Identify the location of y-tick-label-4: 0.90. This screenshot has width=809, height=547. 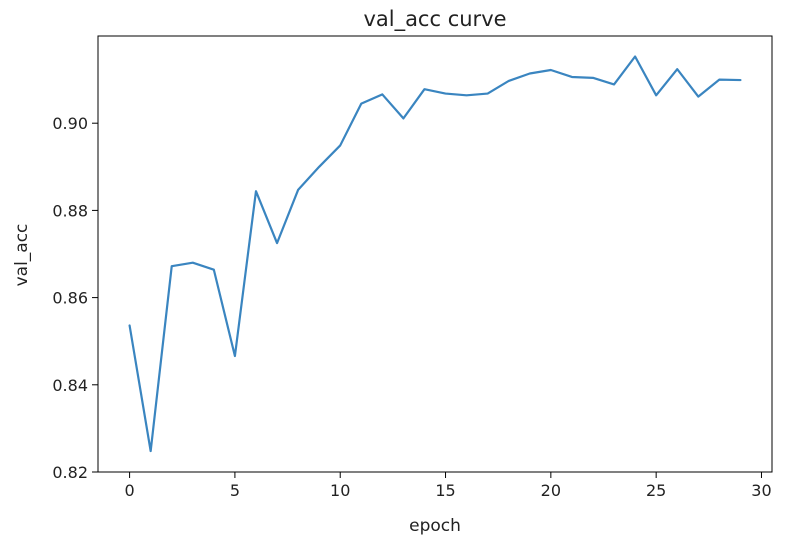
(70, 123).